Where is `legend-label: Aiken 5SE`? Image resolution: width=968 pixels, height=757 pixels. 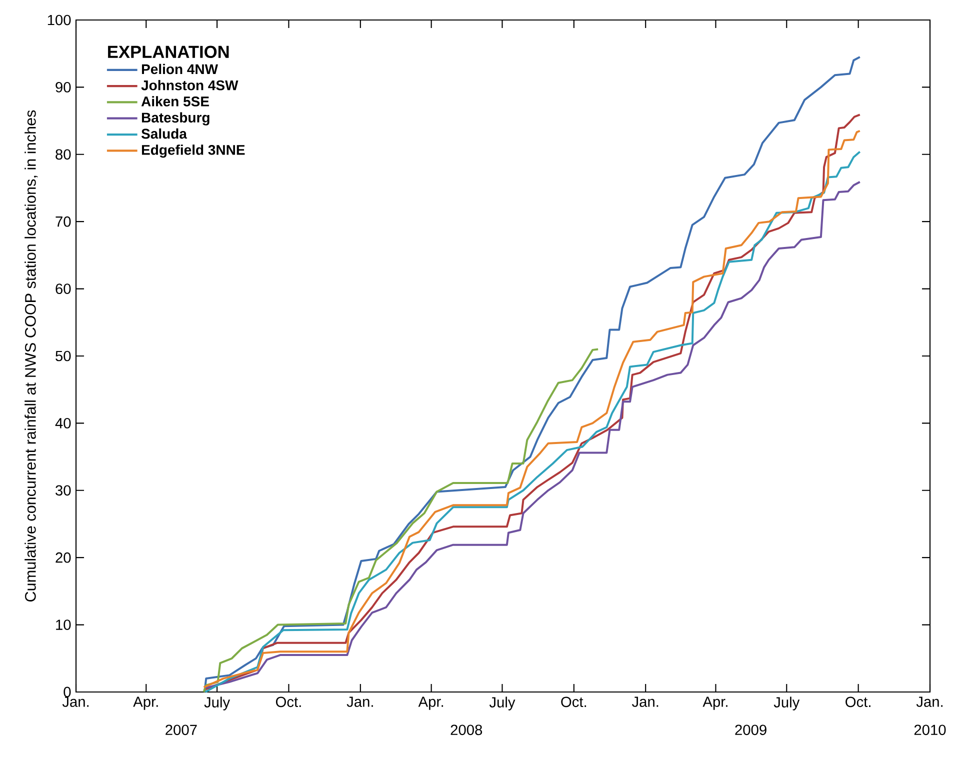
legend-label: Aiken 5SE is located at coordinates (175, 101).